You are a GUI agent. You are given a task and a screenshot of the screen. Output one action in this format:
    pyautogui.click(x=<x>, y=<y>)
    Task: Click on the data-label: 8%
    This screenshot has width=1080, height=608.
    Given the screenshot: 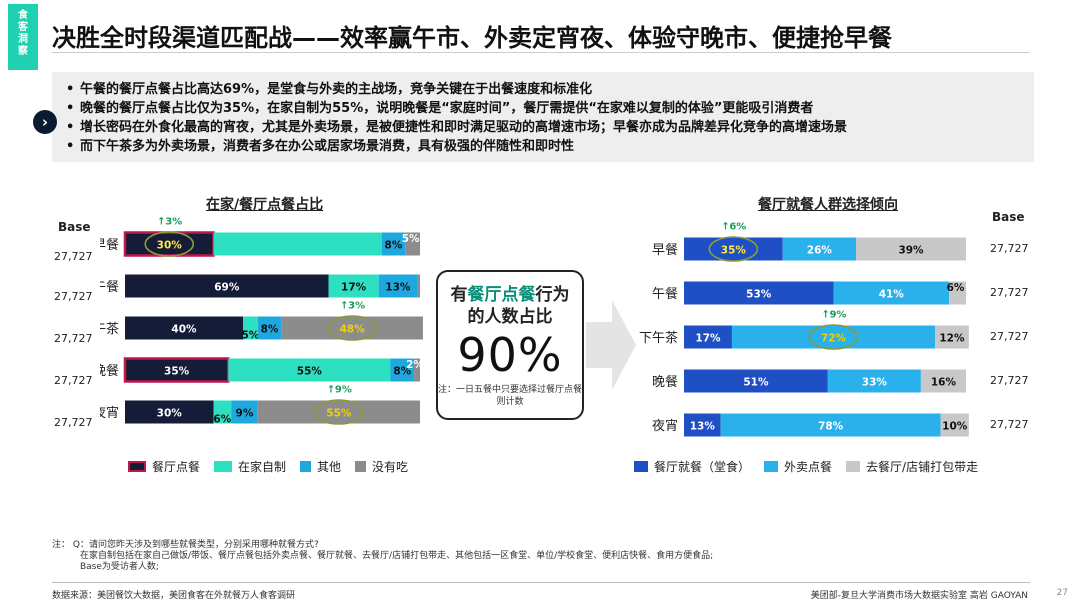 What is the action you would take?
    pyautogui.click(x=270, y=330)
    